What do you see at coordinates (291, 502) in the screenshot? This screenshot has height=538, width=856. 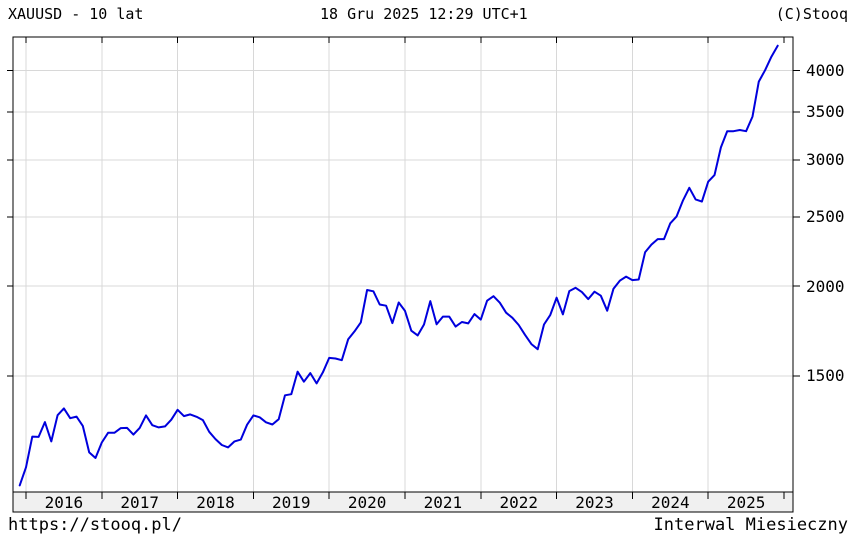 I see `x-axis-label: 2019` at bounding box center [291, 502].